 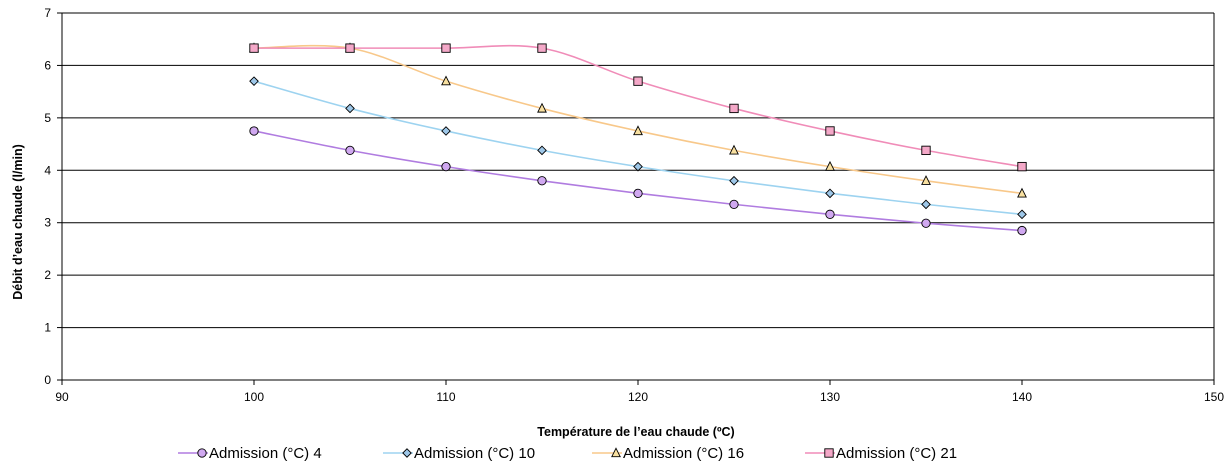 I want to click on x-tick-label: 130, so click(x=830, y=397).